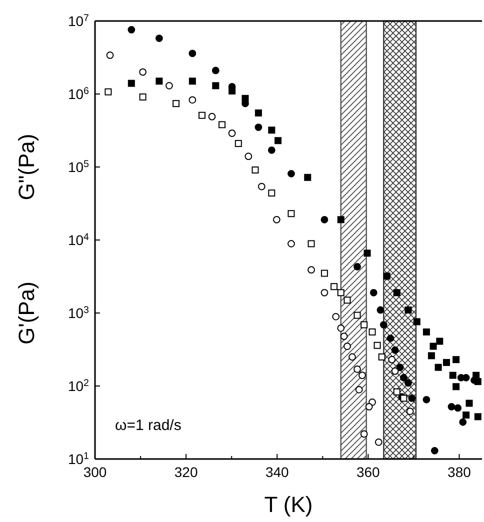  Describe the element at coordinates (368, 472) in the screenshot. I see `x-tick-label: 360` at that location.